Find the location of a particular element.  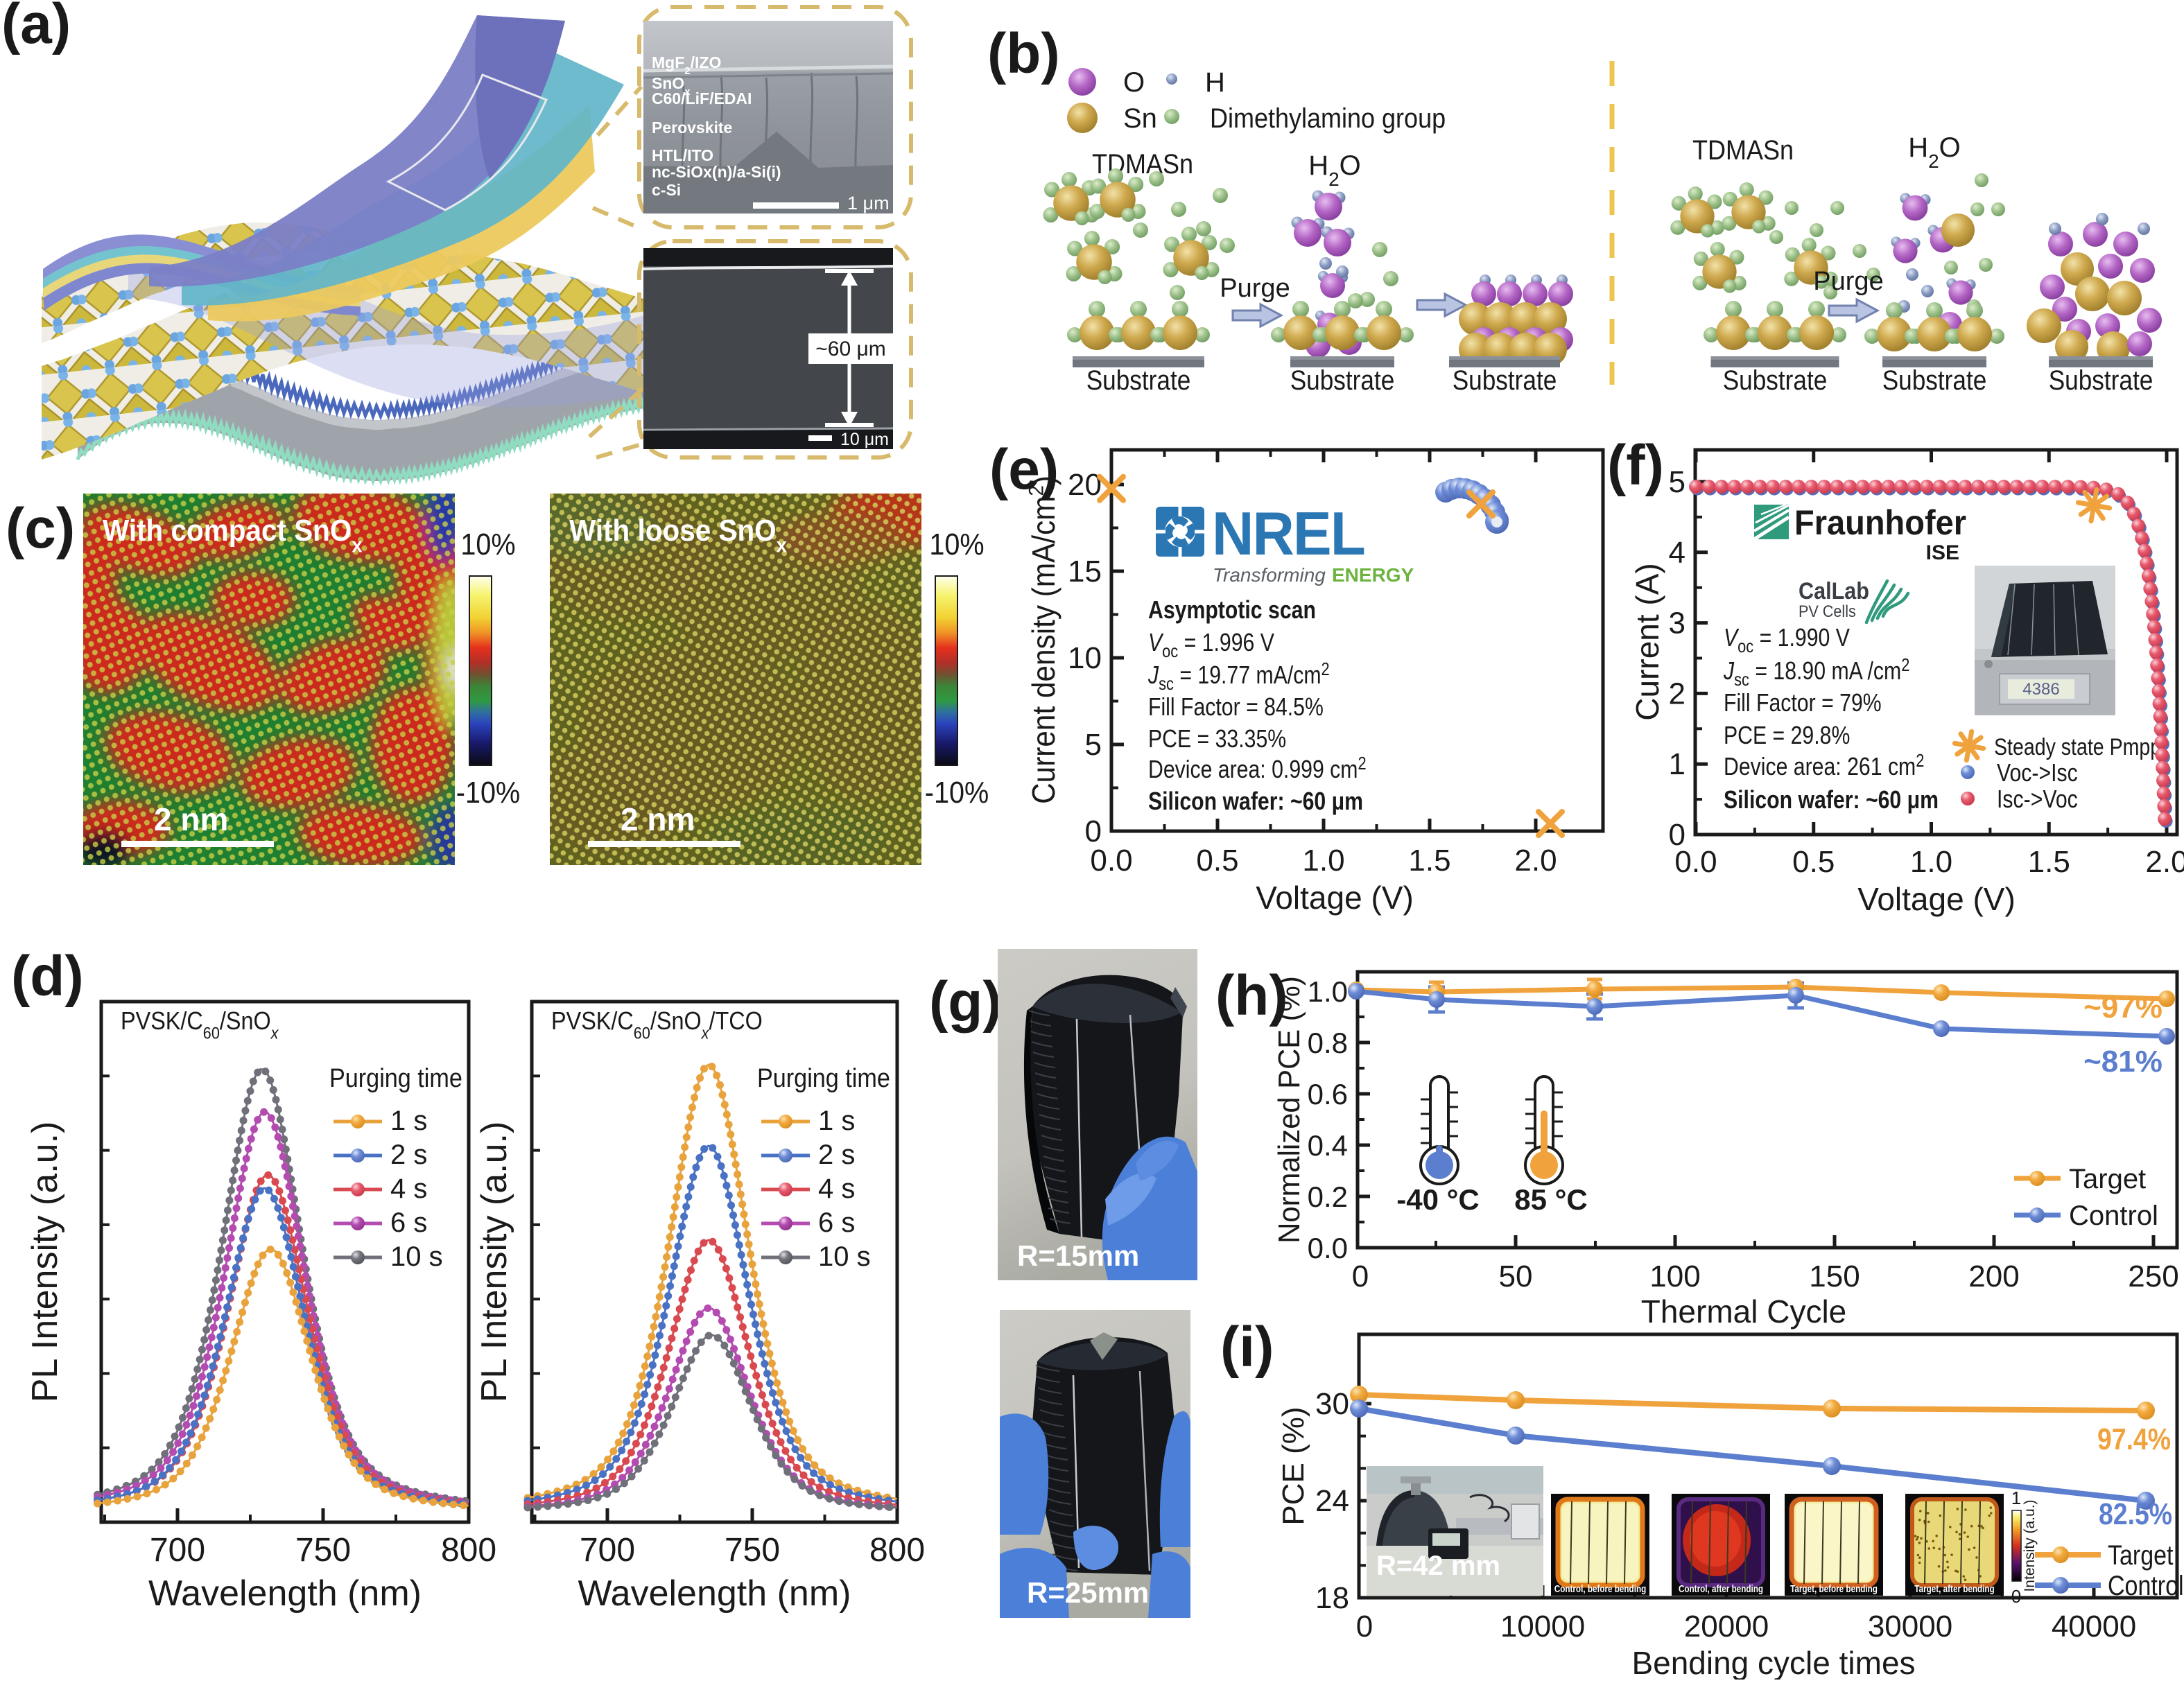

svg-text: 18 is located at coordinates (1332, 1598).